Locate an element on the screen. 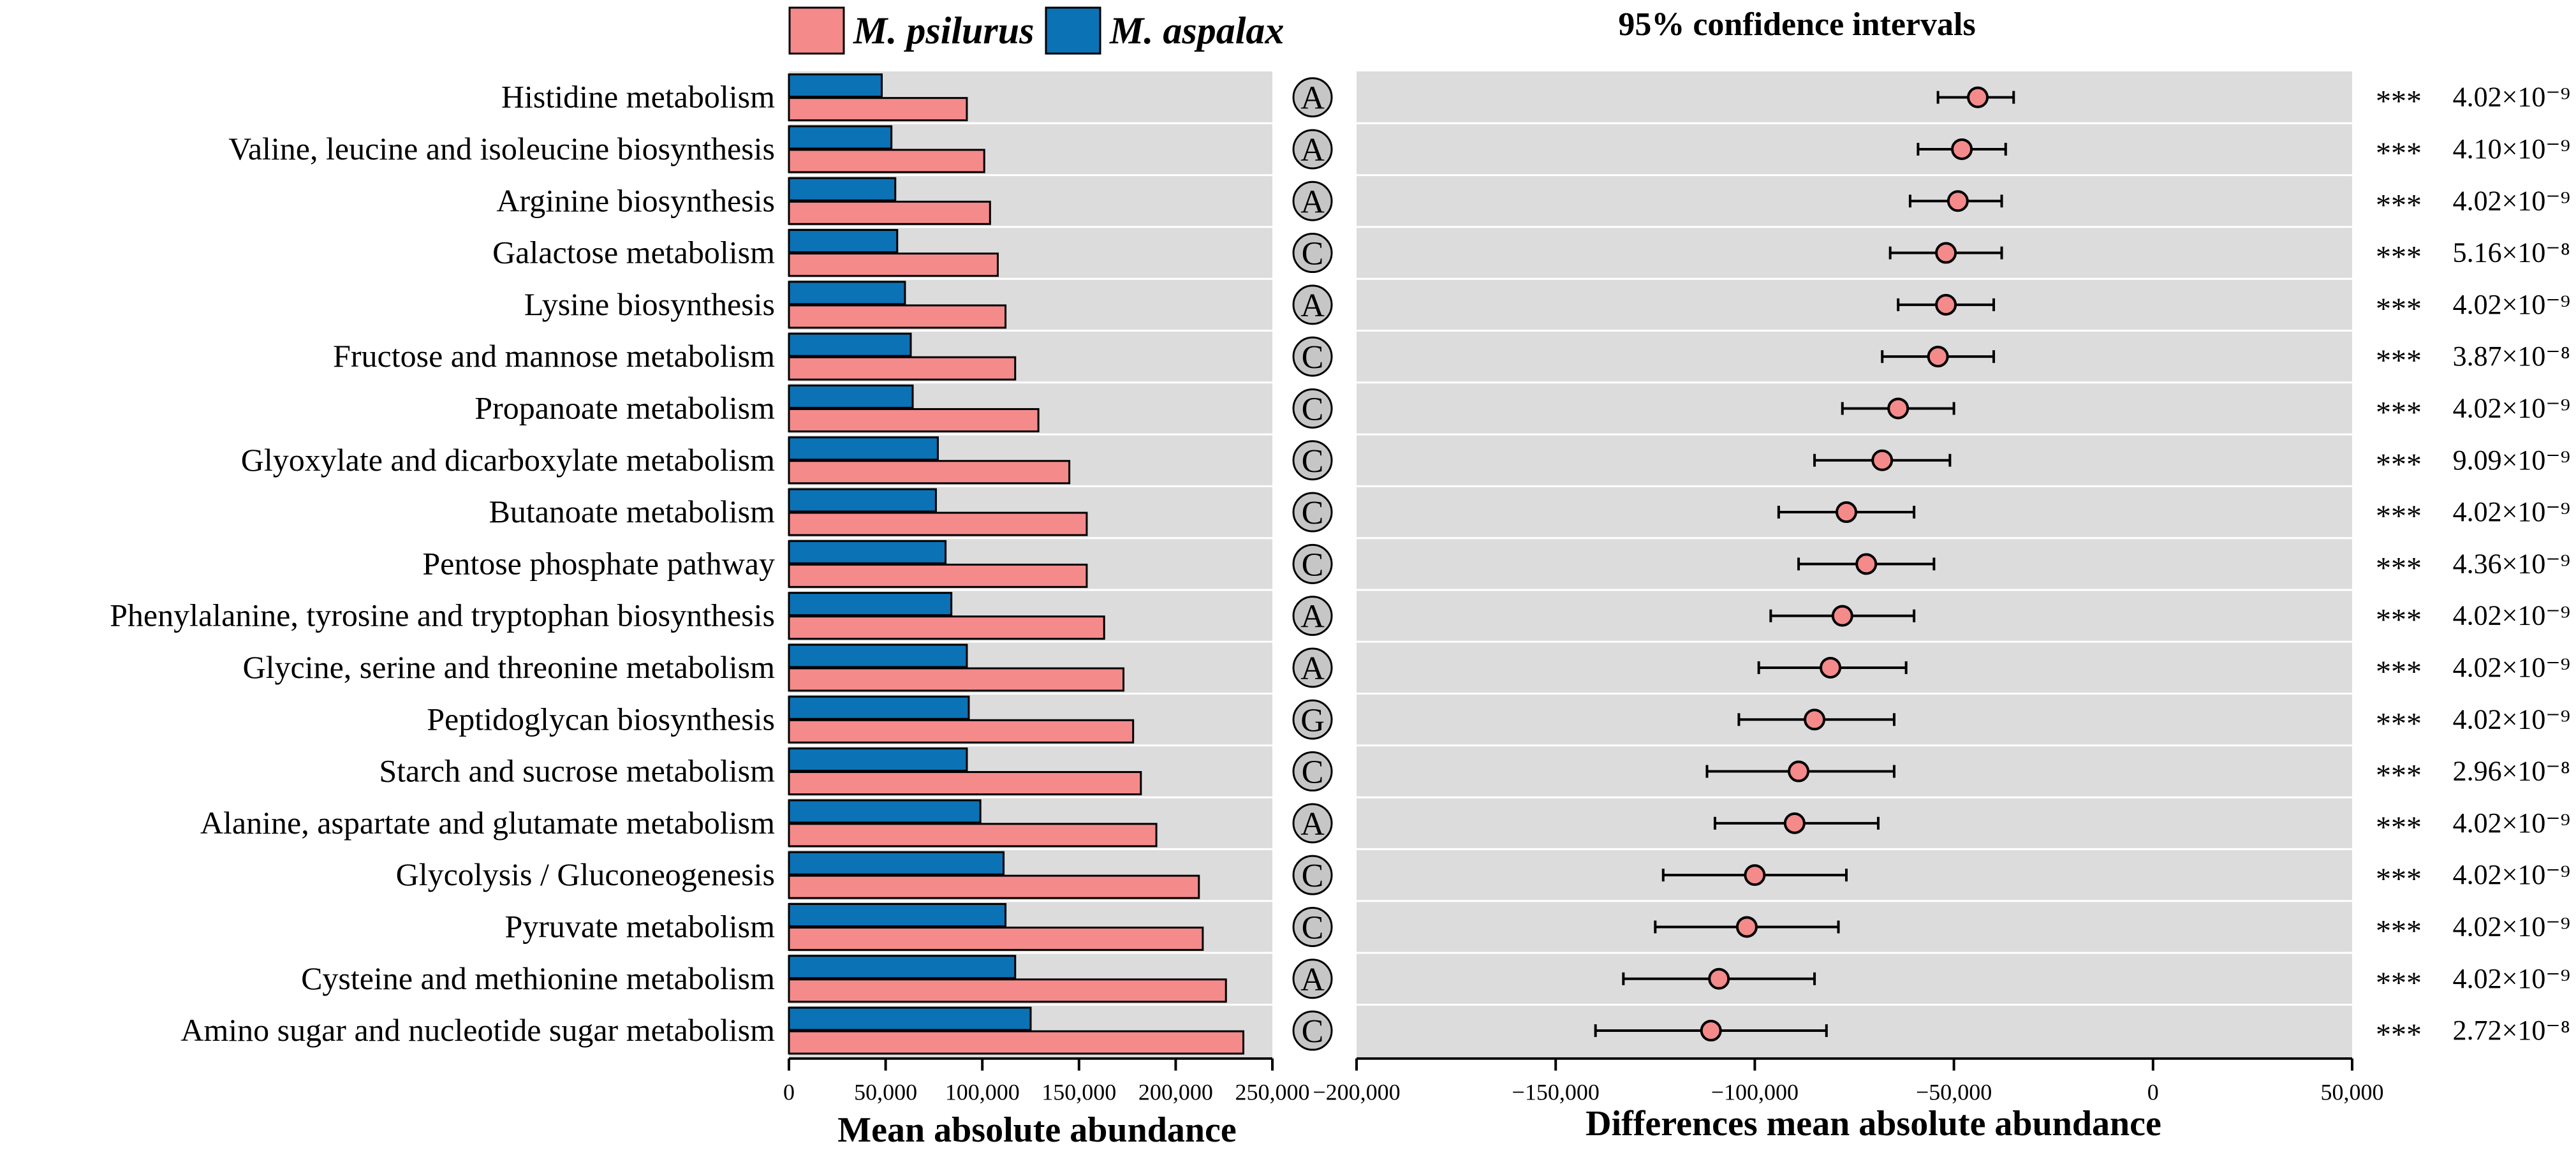 Image resolution: width=2576 pixels, height=1169 pixels. category-label-cysteine-and-methionine-metabolism: Cysteine and methionine metabolism is located at coordinates (538, 978).